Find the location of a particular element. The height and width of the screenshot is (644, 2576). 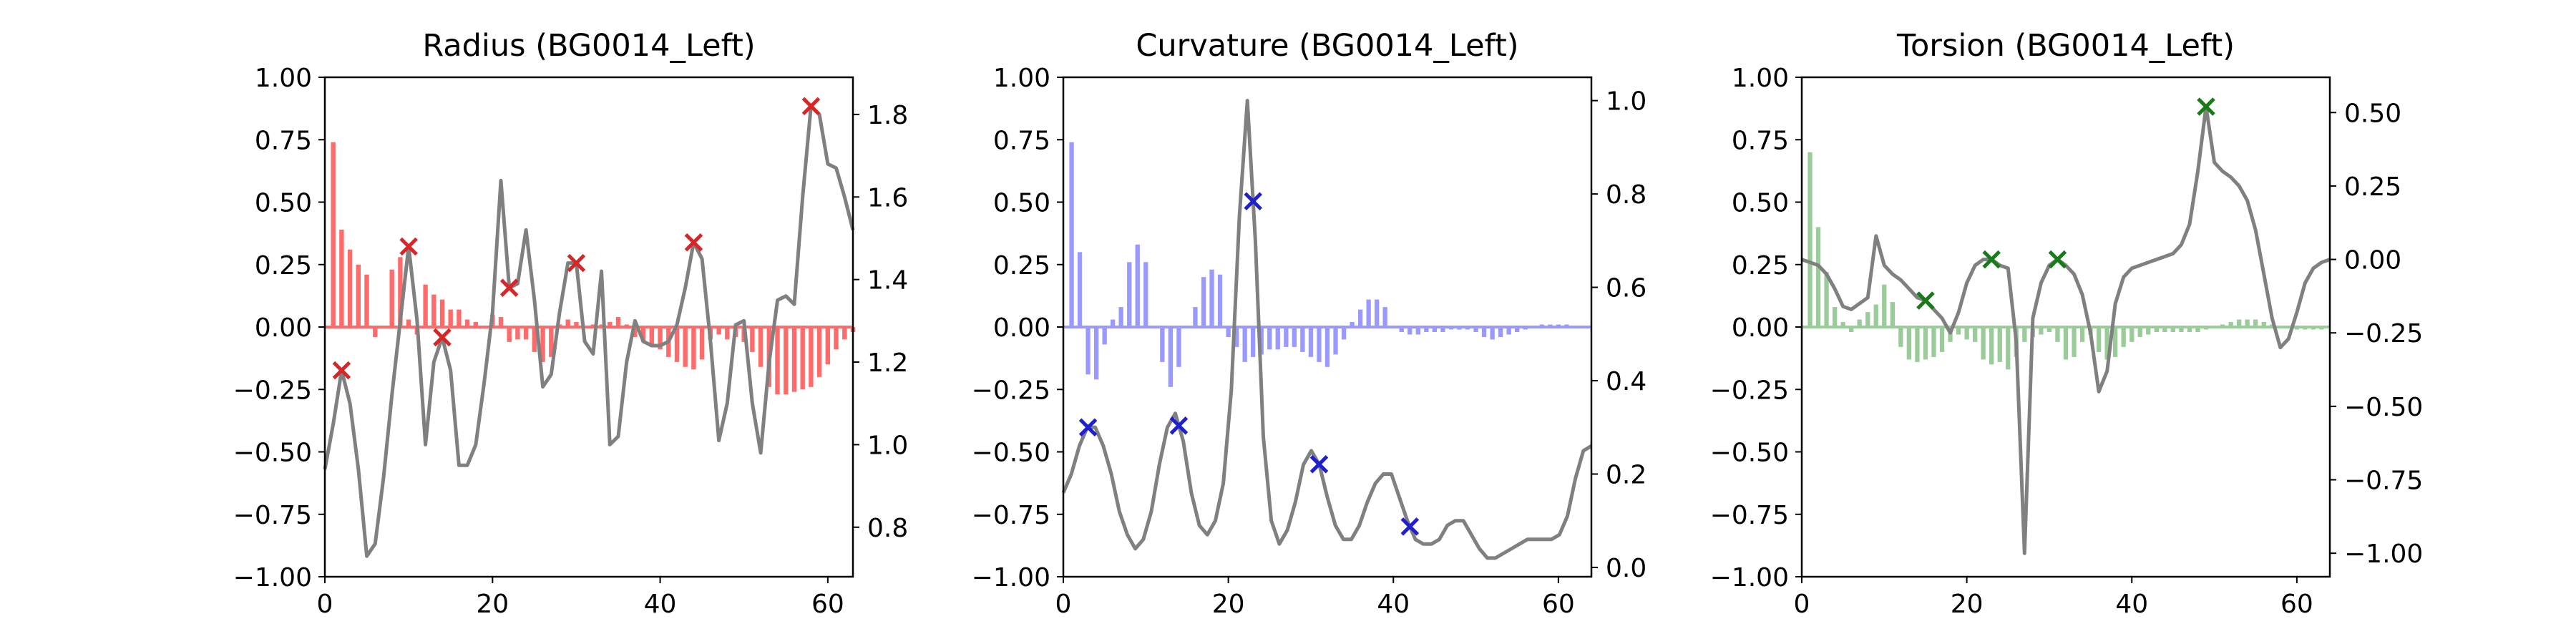

y-left-tick-label: −1.00 is located at coordinates (1011, 577).